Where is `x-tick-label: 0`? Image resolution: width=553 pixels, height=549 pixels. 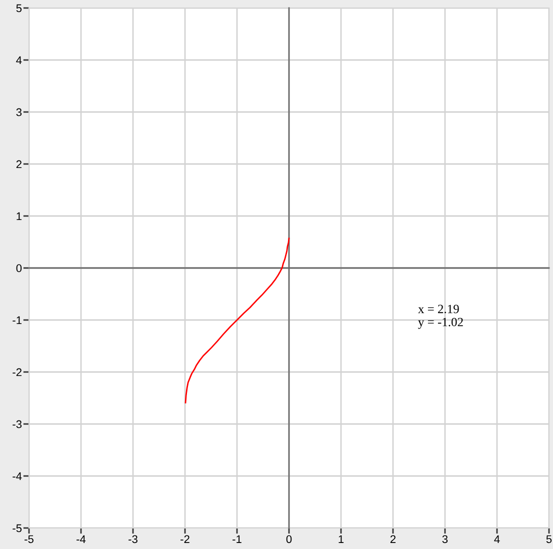
x-tick-label: 0 is located at coordinates (289, 539).